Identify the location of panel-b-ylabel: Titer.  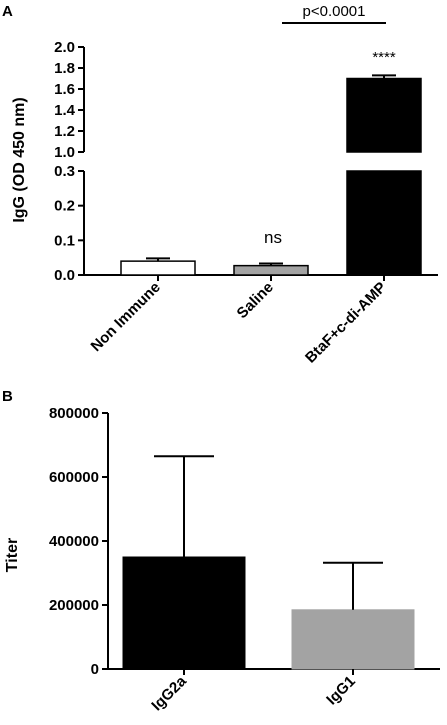
(12, 555).